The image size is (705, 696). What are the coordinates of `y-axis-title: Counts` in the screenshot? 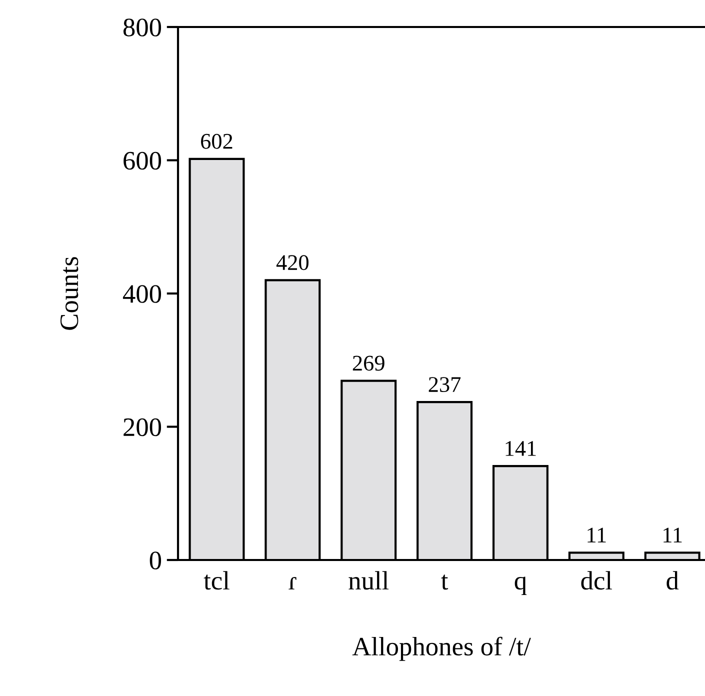 It's located at (69, 293).